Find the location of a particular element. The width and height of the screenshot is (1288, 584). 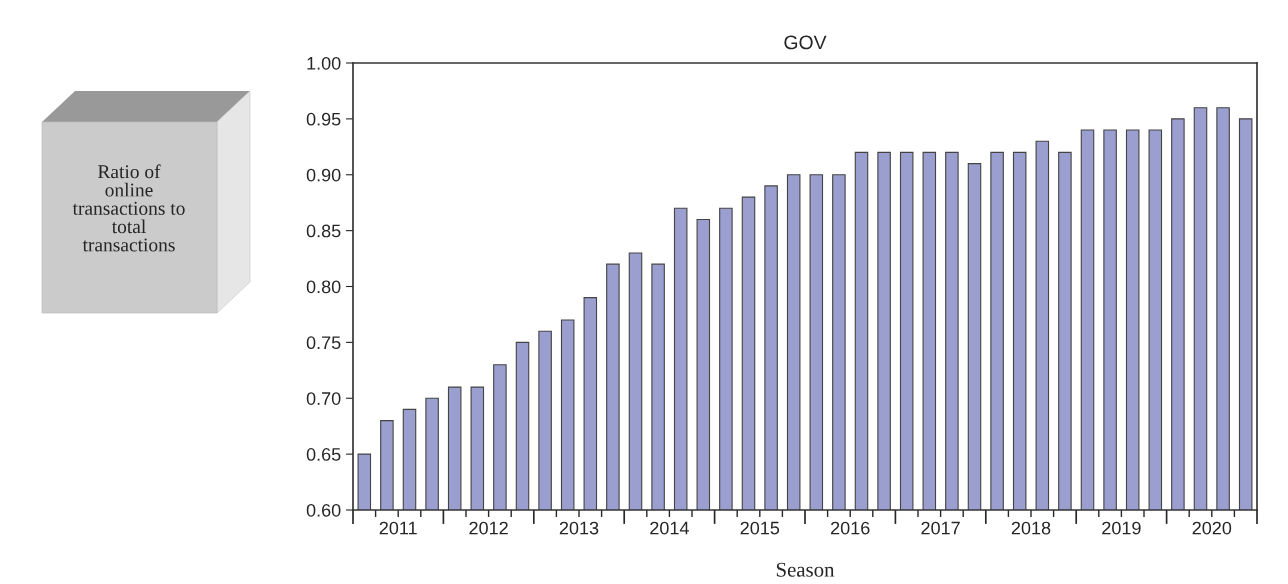

x-tick-label: 2020 is located at coordinates (1212, 528).